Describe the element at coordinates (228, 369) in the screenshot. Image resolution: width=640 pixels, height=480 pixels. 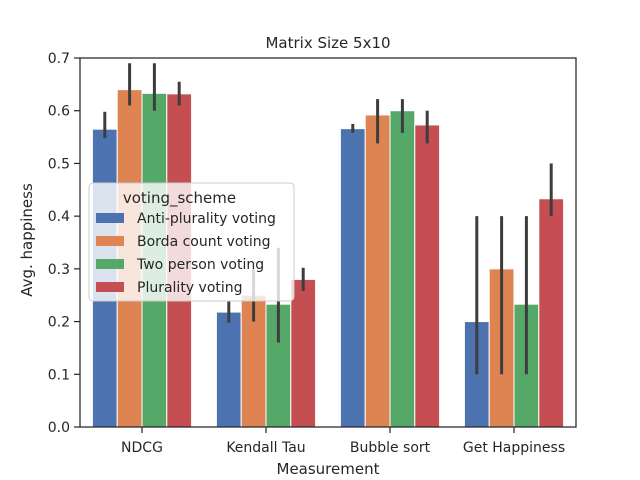
I see `bar-anti-plurality-voting-kendall-tau` at that location.